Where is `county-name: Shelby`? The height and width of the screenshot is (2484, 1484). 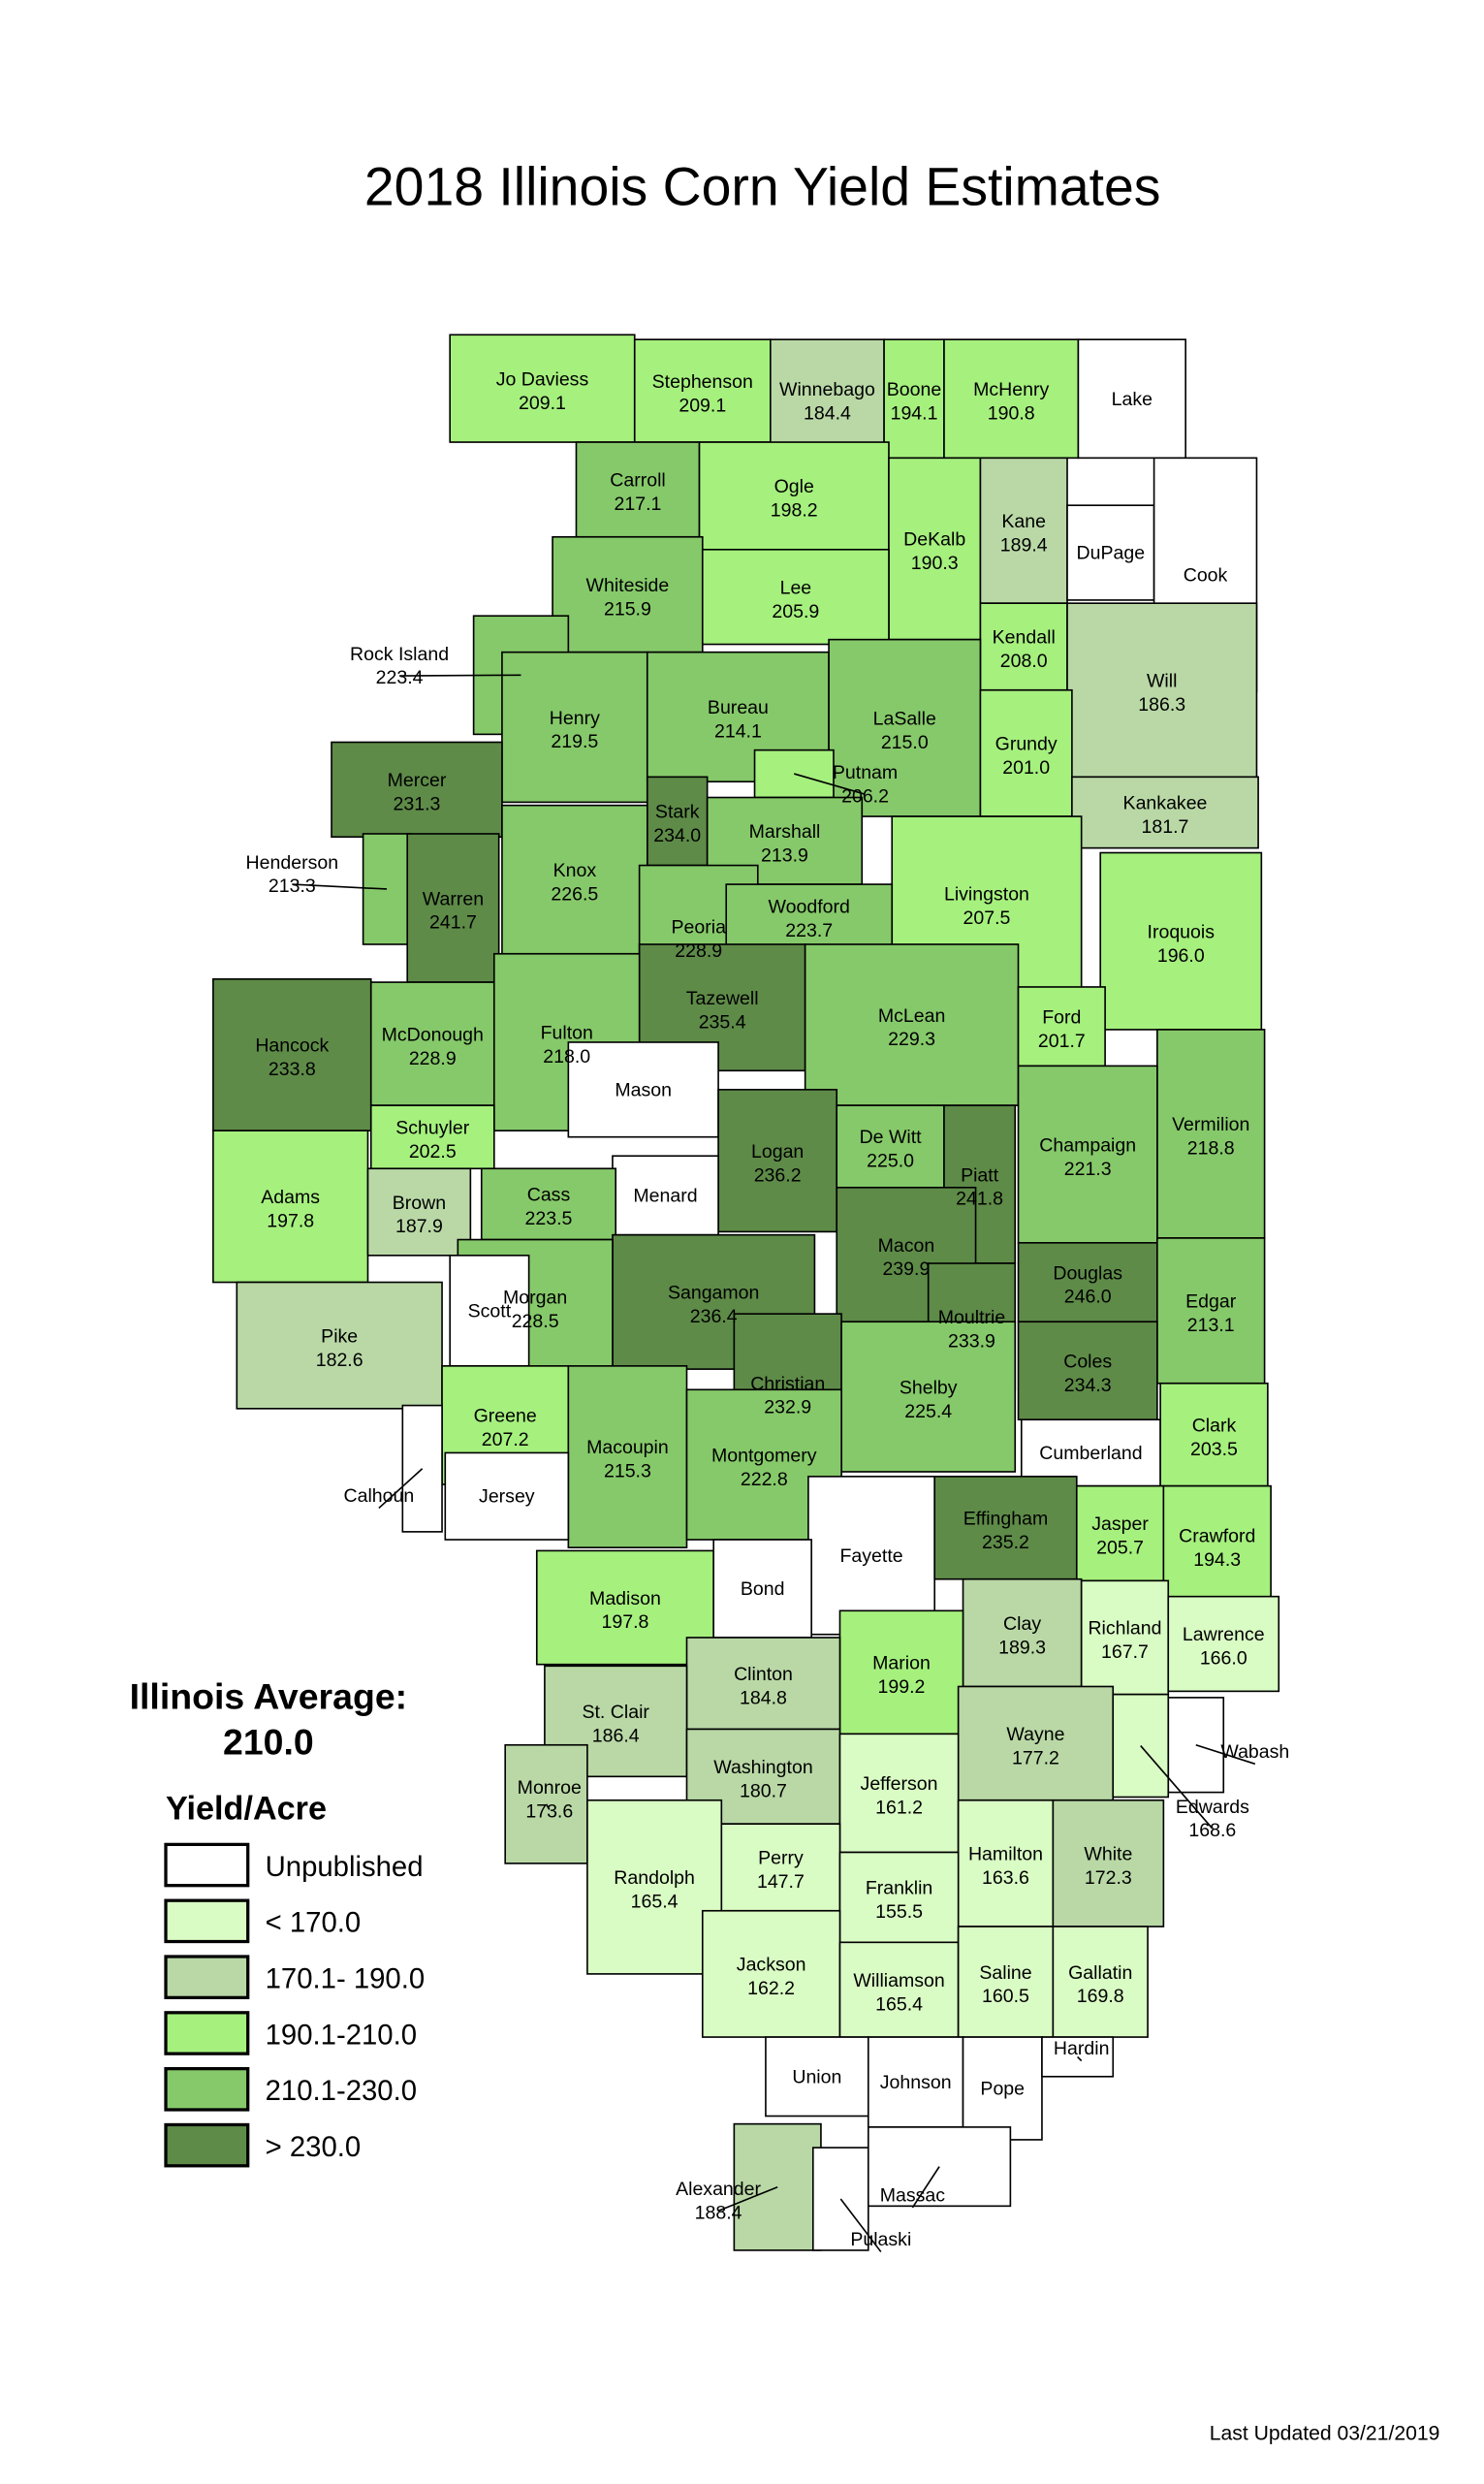
county-name: Shelby is located at coordinates (929, 1387).